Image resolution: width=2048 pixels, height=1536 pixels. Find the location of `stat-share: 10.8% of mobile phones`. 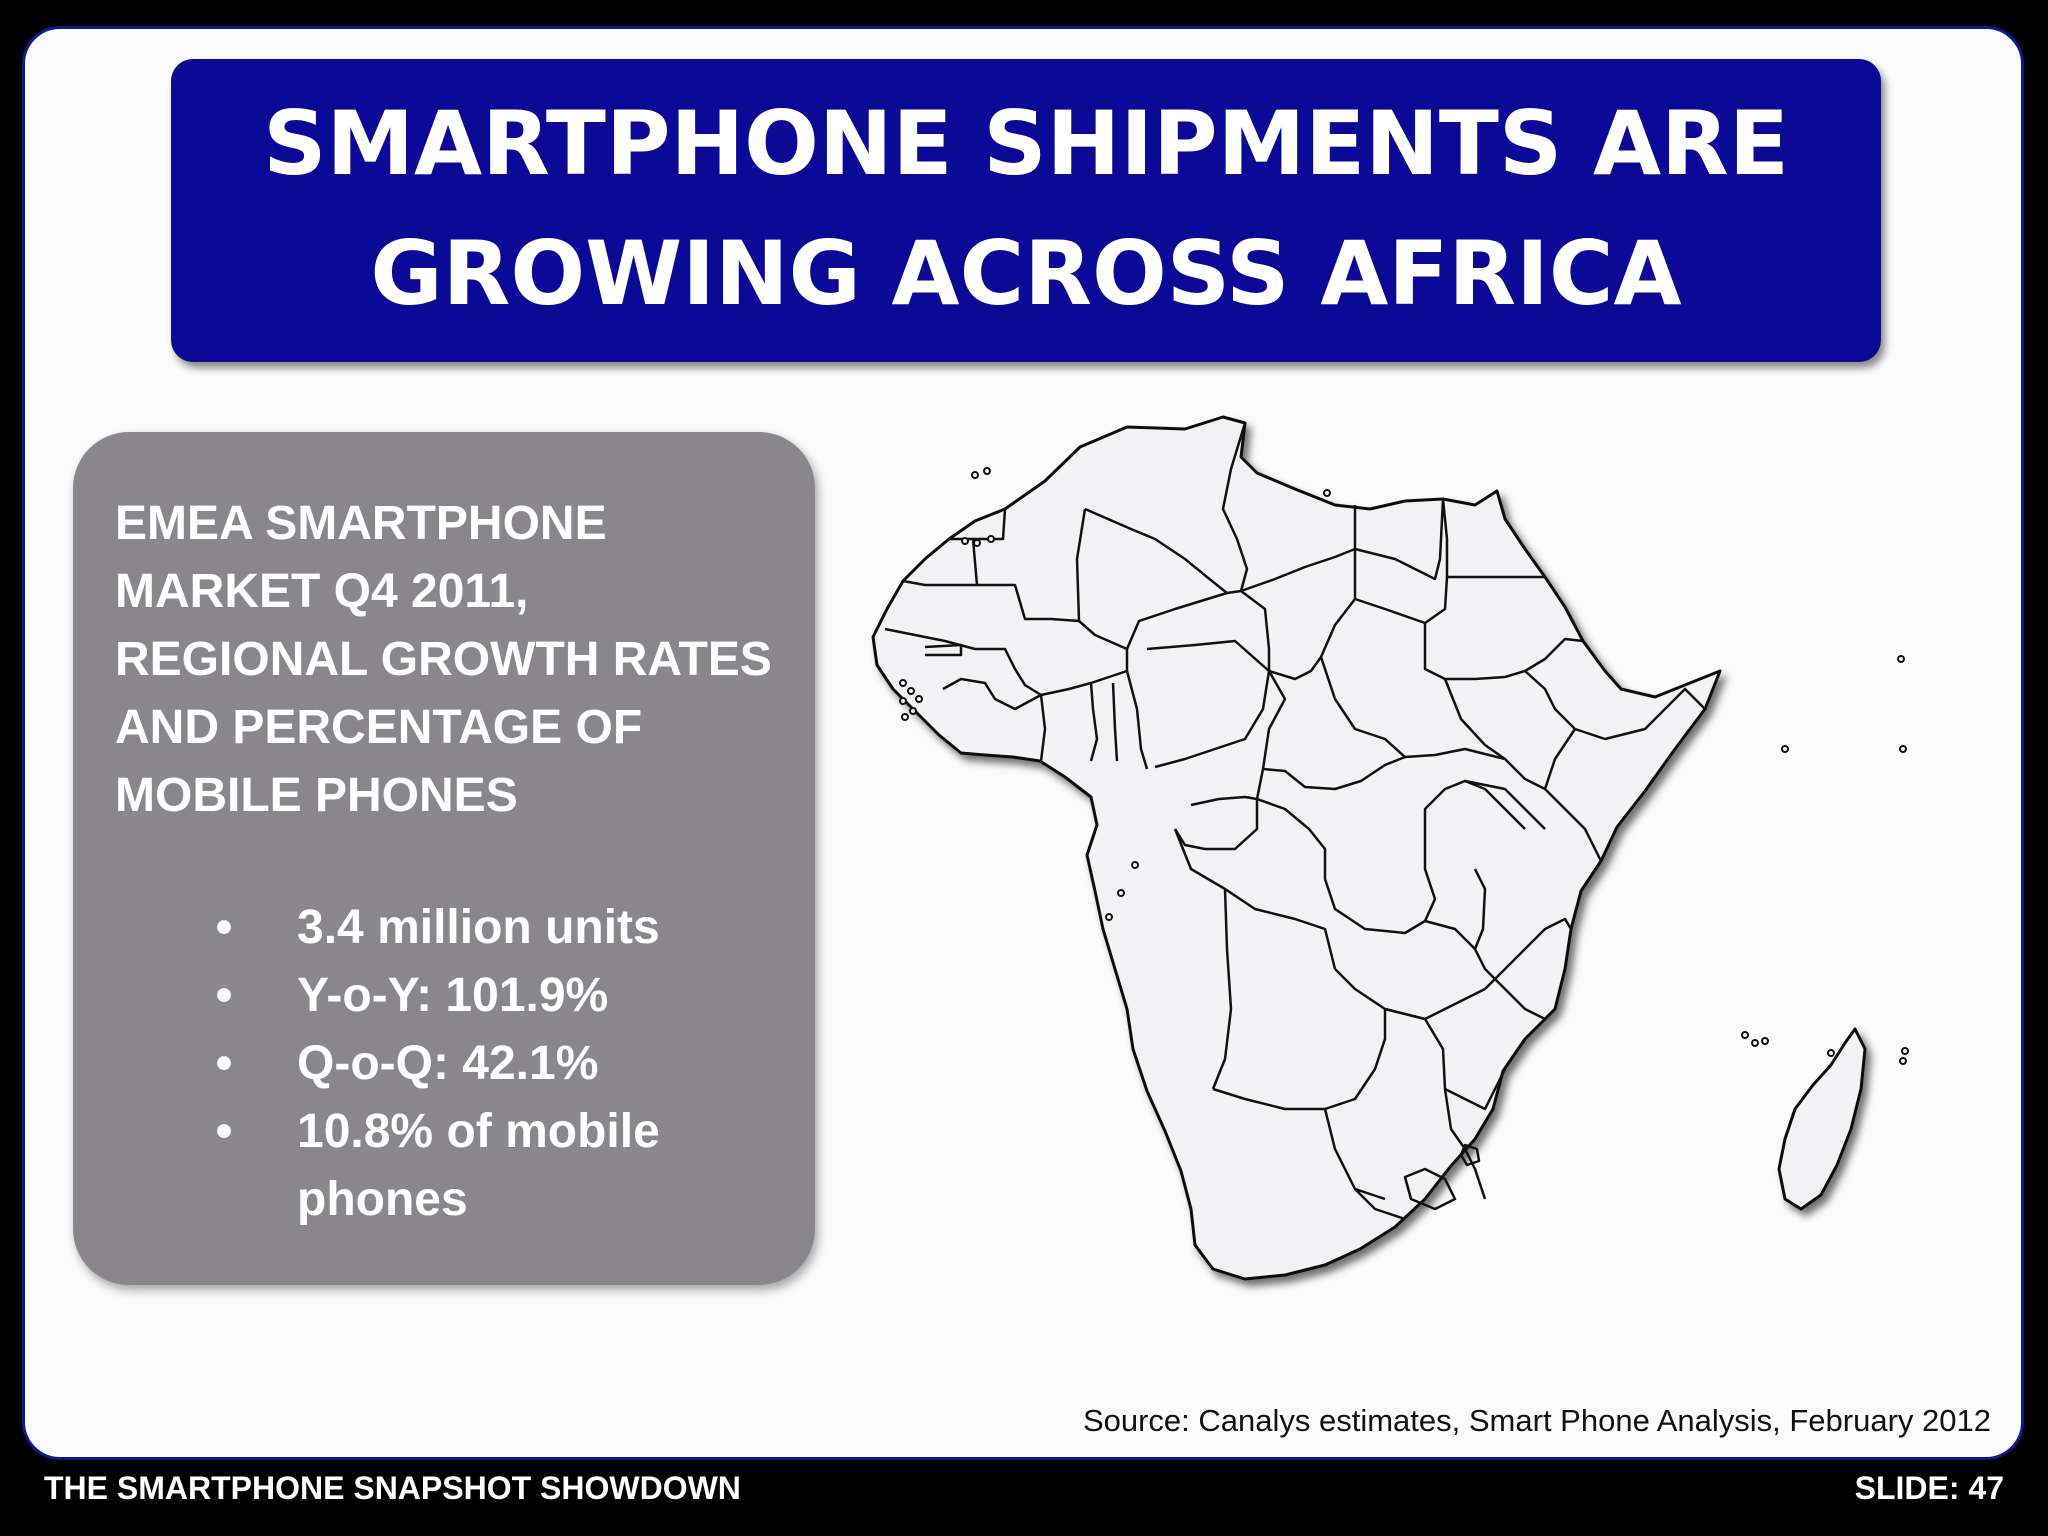

stat-share: 10.8% of mobile phones is located at coordinates (478, 1165).